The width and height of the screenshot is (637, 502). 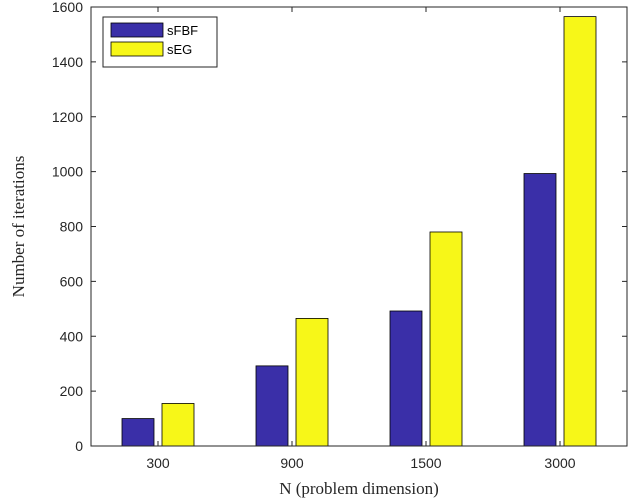 I want to click on y-axis-label: Number of iterations, so click(x=18, y=227).